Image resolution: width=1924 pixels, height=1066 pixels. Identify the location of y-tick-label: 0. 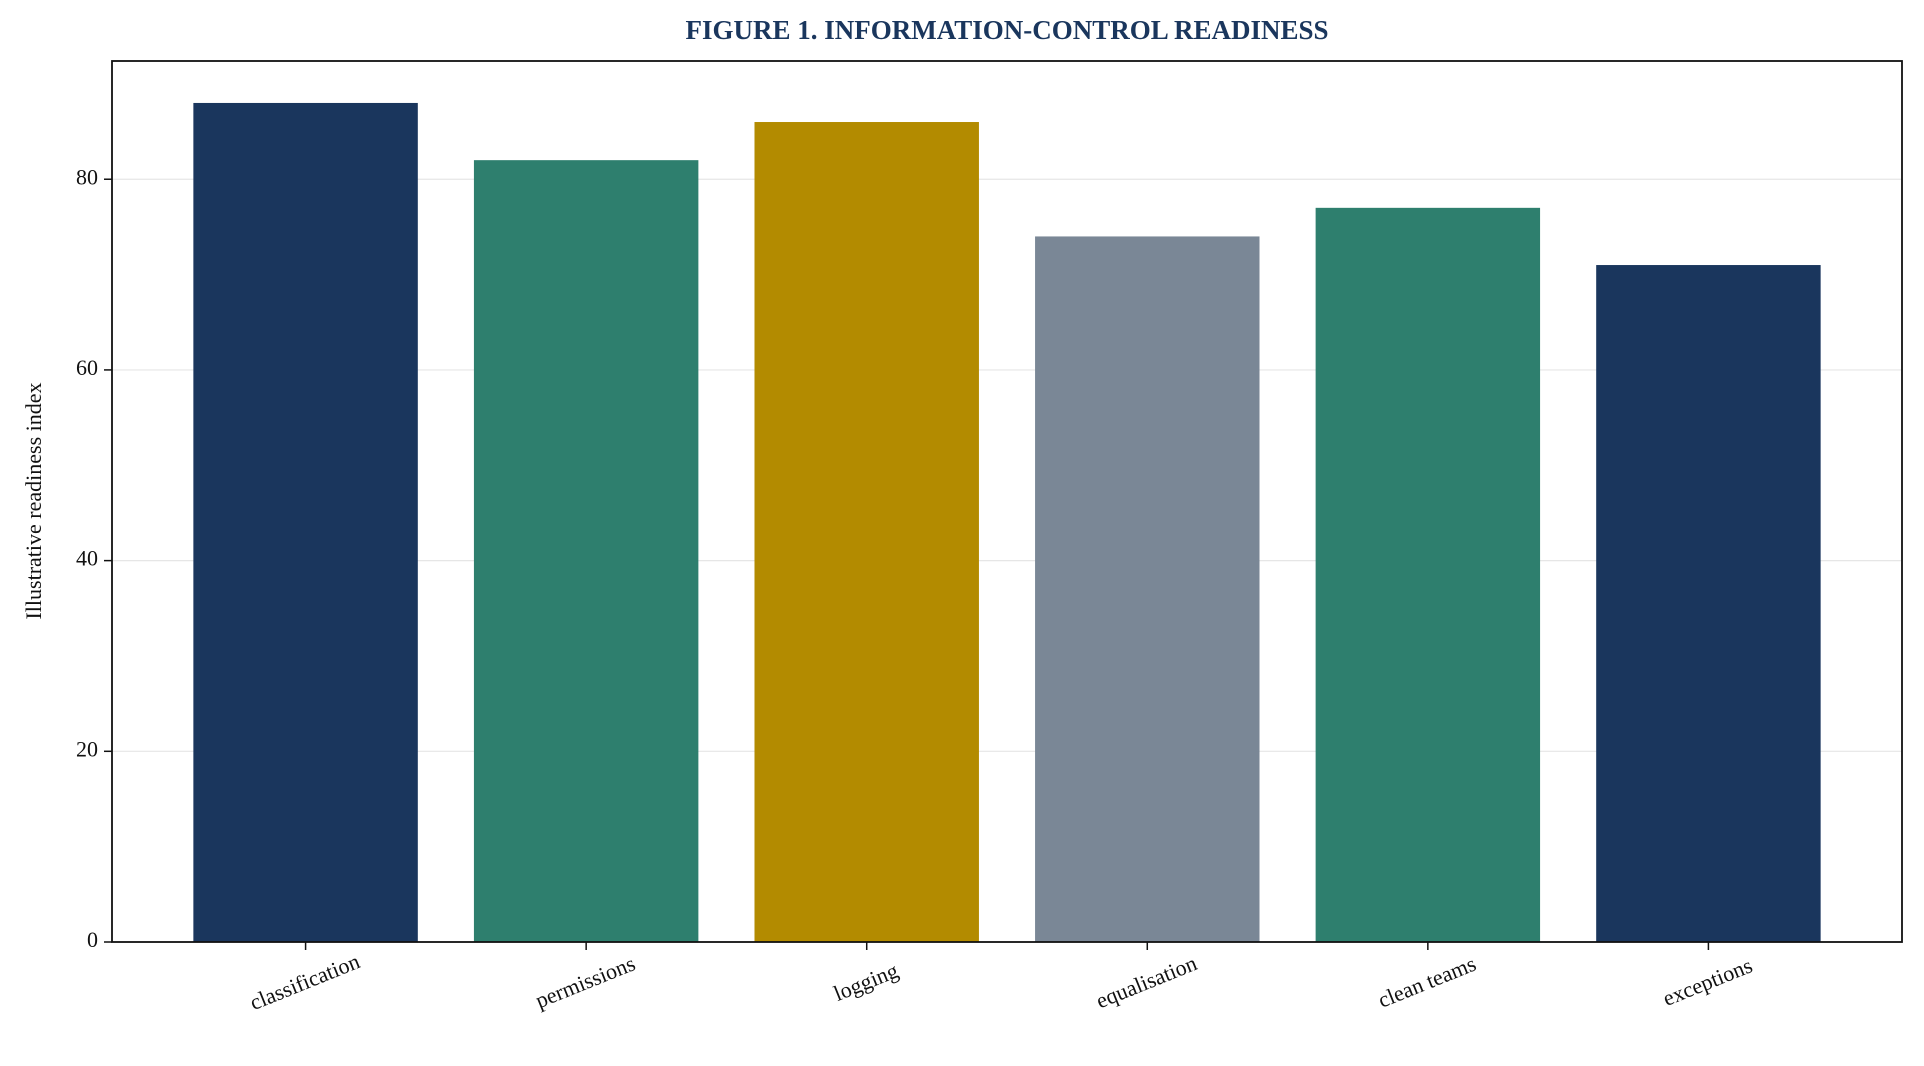
(92, 939).